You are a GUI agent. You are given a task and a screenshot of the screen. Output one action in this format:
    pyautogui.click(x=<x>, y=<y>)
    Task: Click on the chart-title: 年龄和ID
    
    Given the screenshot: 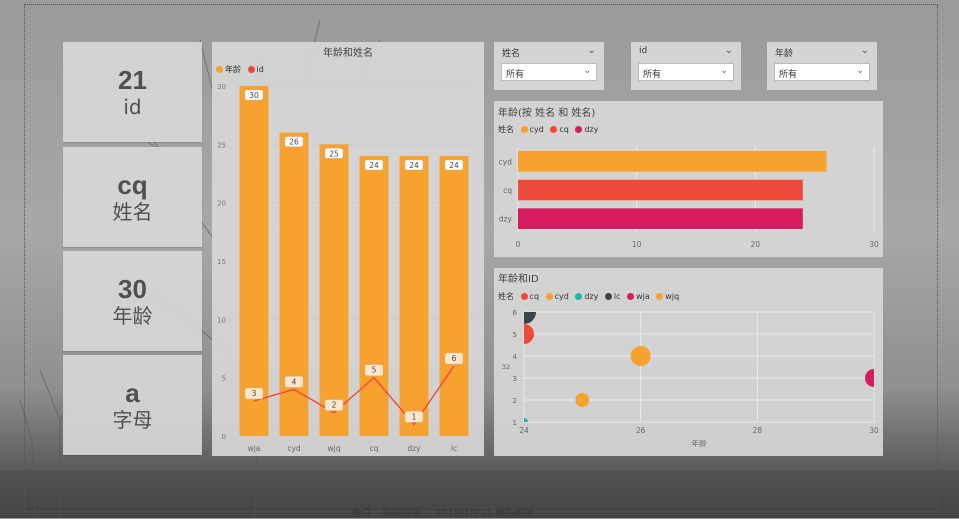 What is the action you would take?
    pyautogui.click(x=518, y=279)
    